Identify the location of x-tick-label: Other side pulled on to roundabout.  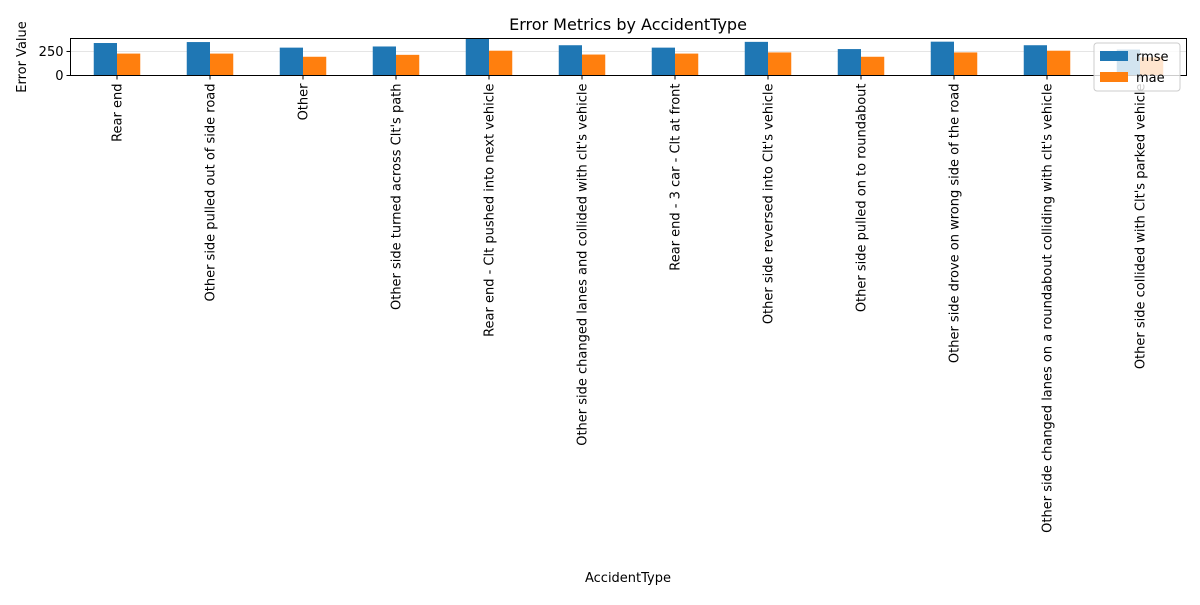
(862, 198).